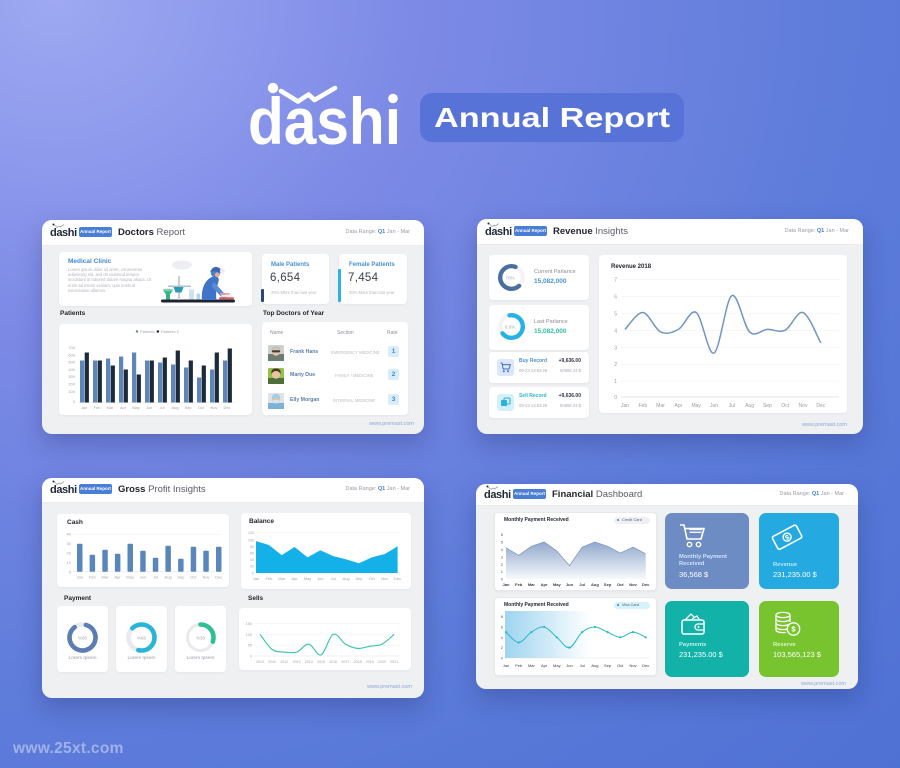  Describe the element at coordinates (142, 638) in the screenshot. I see `svg-text: %66` at that location.